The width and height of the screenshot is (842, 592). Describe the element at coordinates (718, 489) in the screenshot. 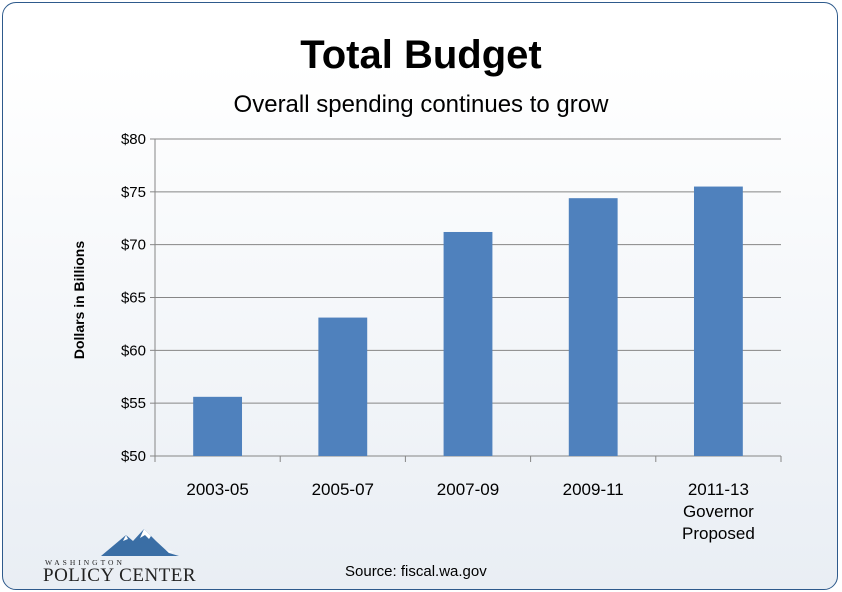

I see `x-category-label: 2011-13` at that location.